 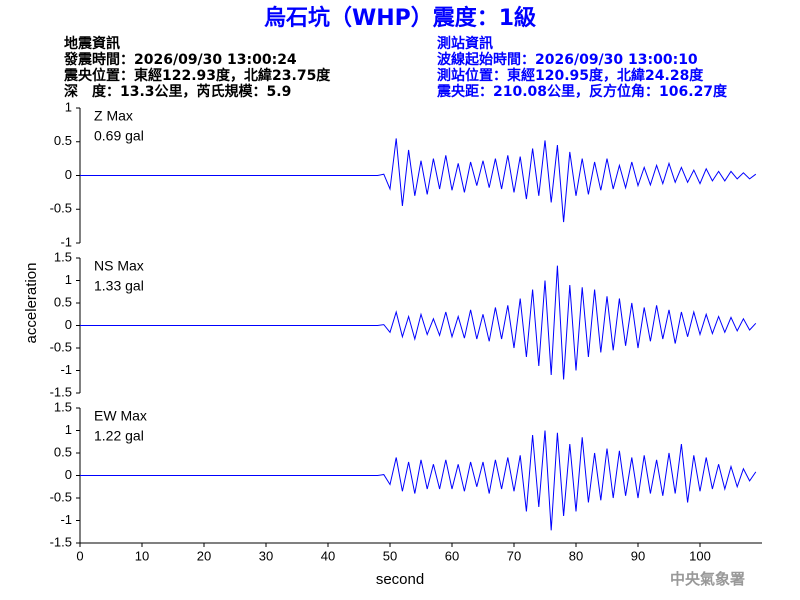 What do you see at coordinates (576, 555) in the screenshot?
I see `x-tick-label: 80` at bounding box center [576, 555].